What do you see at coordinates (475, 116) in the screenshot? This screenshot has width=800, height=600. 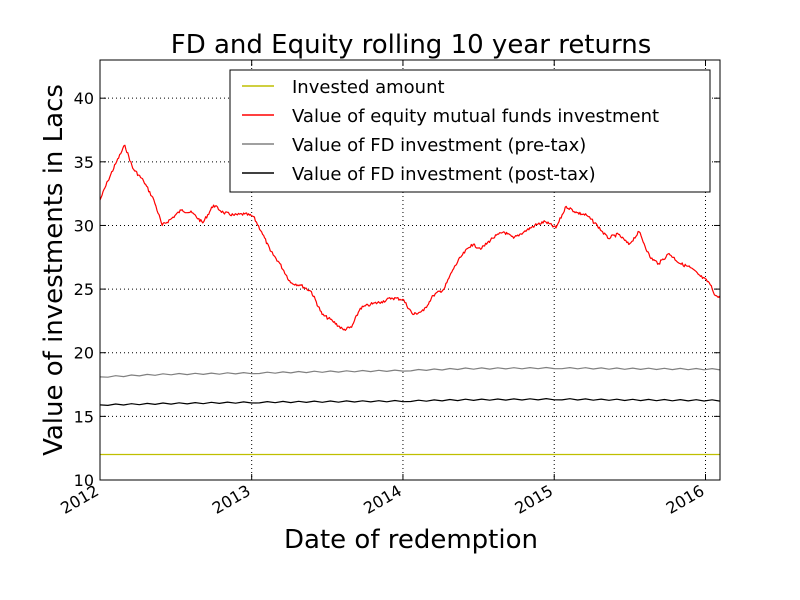 I see `legend-label: Value of equity mutual funds investment` at bounding box center [475, 116].